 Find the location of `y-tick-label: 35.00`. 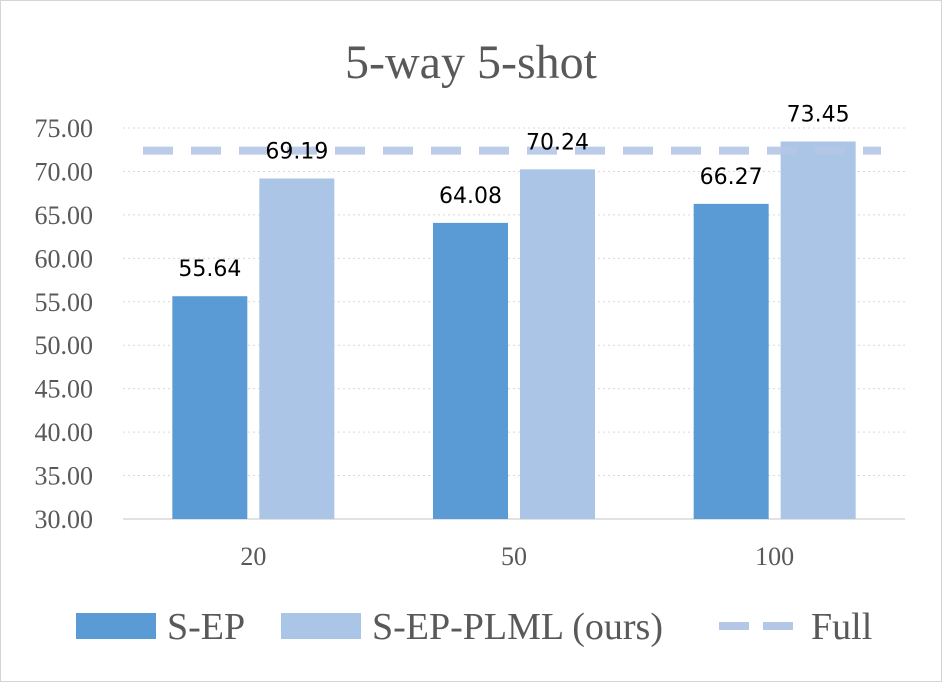

y-tick-label: 35.00 is located at coordinates (64, 476).